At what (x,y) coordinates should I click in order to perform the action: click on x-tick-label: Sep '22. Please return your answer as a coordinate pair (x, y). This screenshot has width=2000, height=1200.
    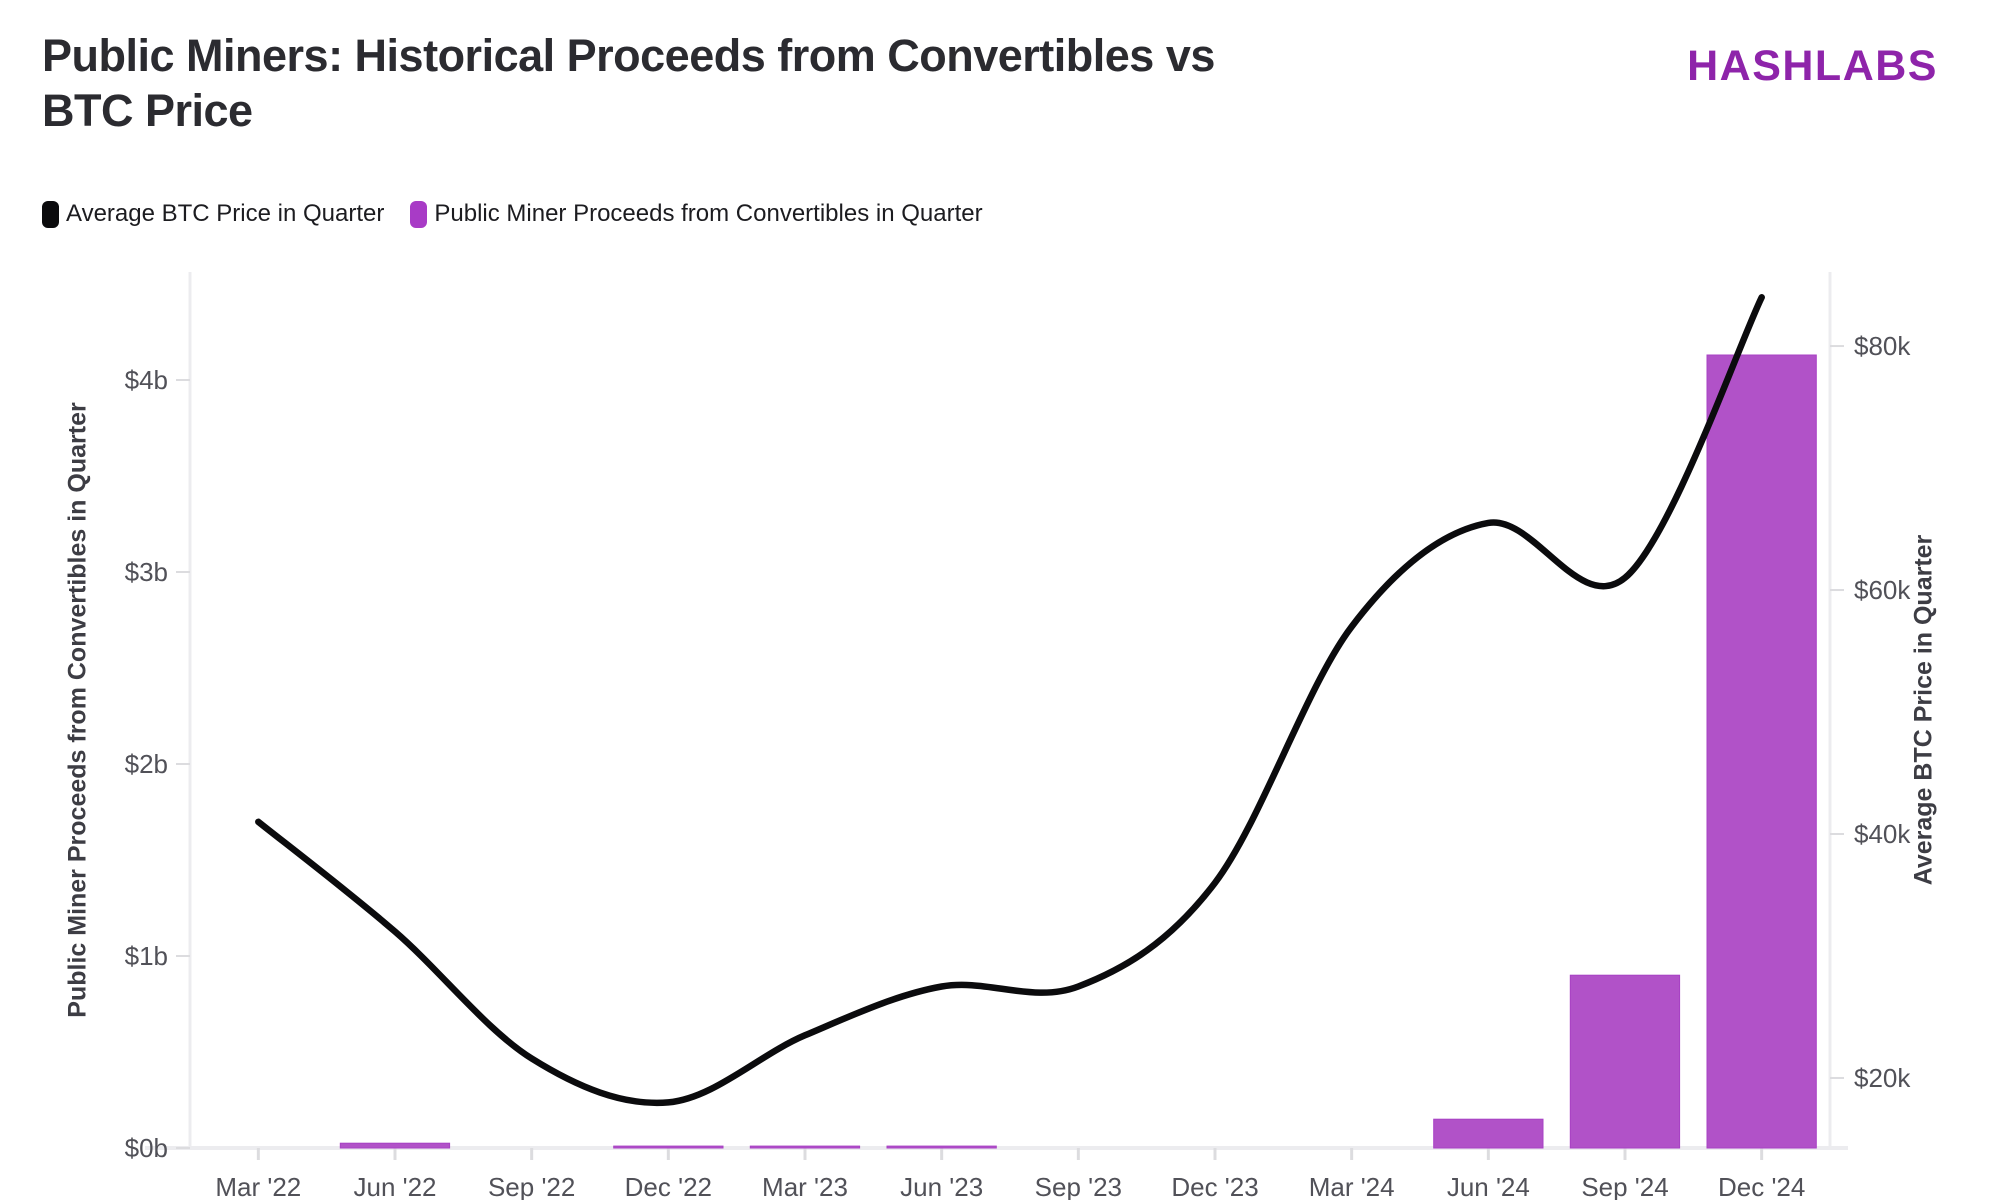
    Looking at the image, I should click on (531, 1186).